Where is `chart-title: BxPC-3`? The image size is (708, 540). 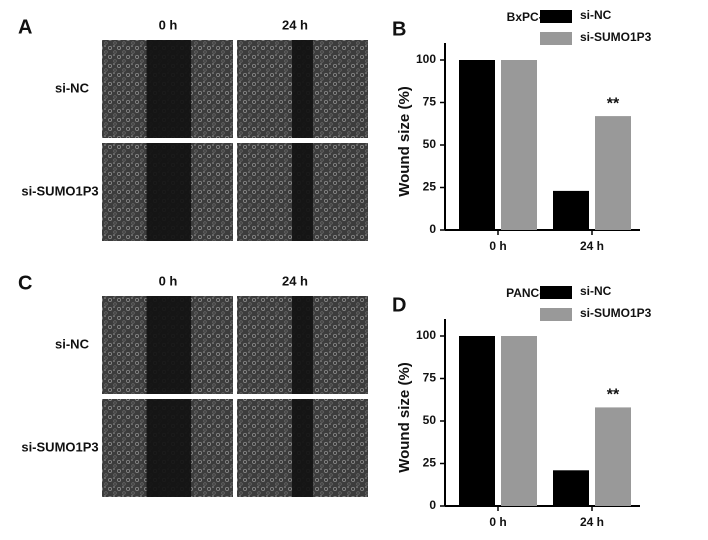
chart-title: BxPC-3 is located at coordinates (528, 17).